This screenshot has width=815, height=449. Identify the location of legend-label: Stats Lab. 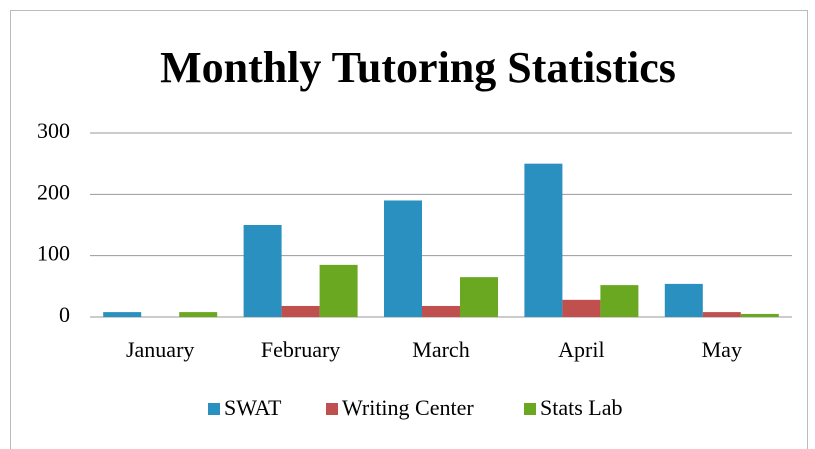
(581, 407).